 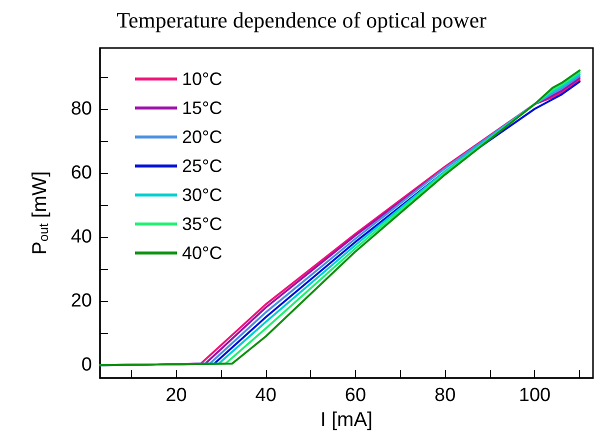 What do you see at coordinates (176, 395) in the screenshot?
I see `x-tick-label: 20` at bounding box center [176, 395].